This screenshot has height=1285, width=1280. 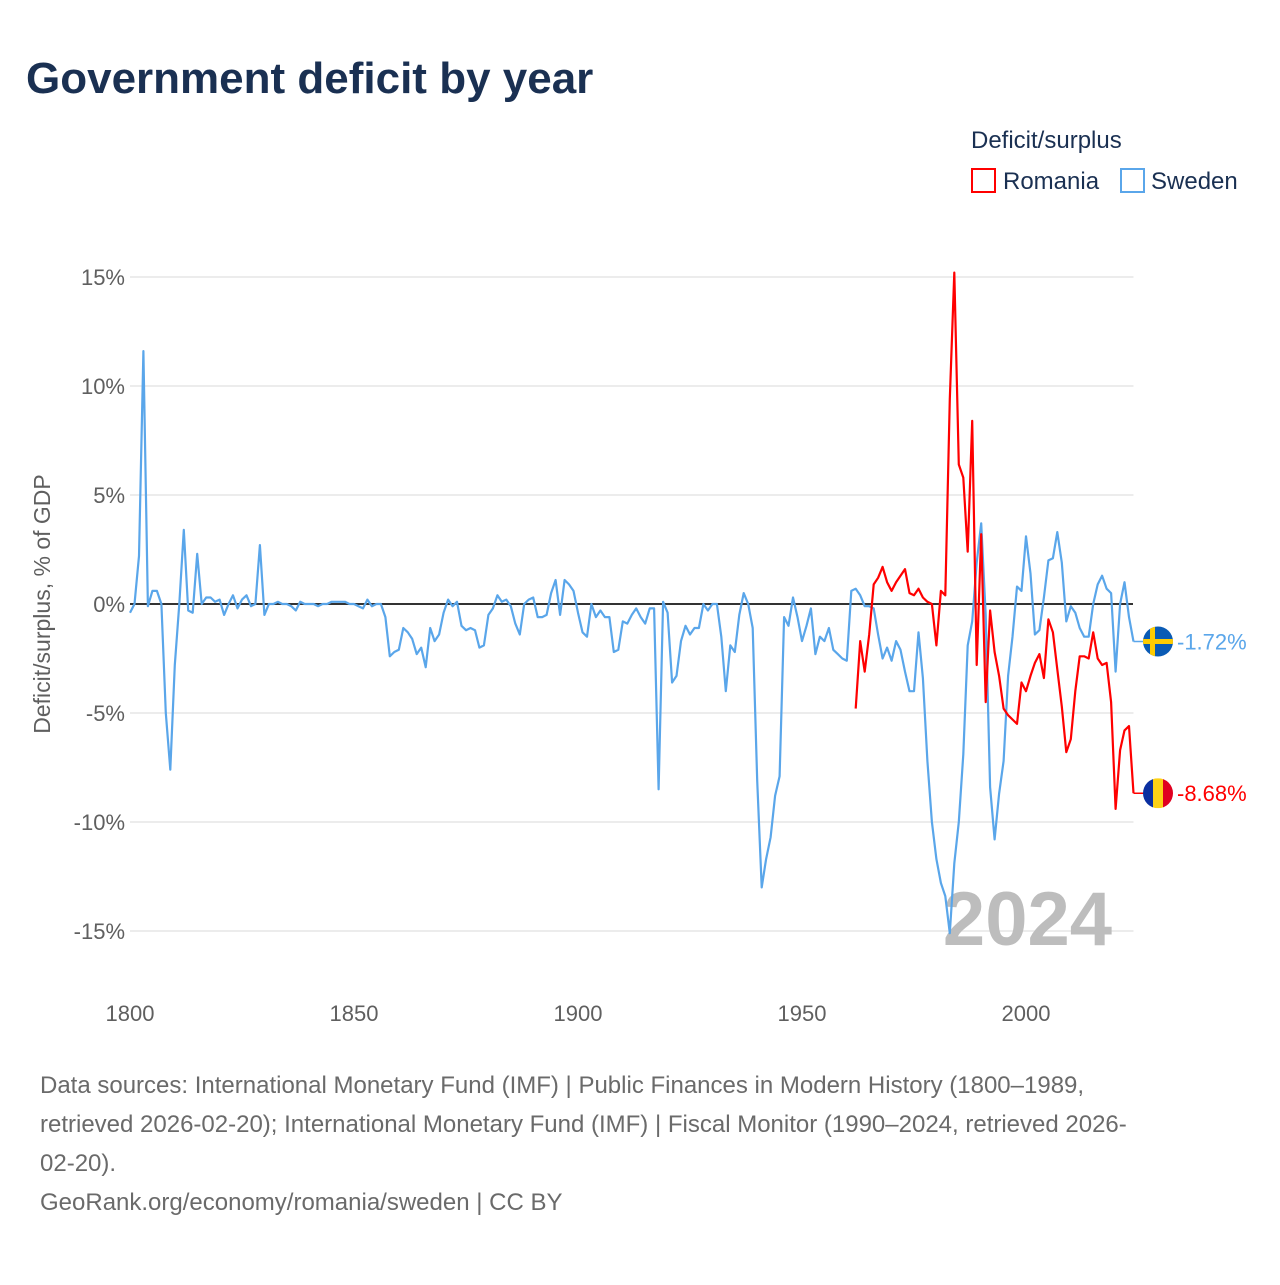 What do you see at coordinates (103, 386) in the screenshot?
I see `y-tick-label: 10%` at bounding box center [103, 386].